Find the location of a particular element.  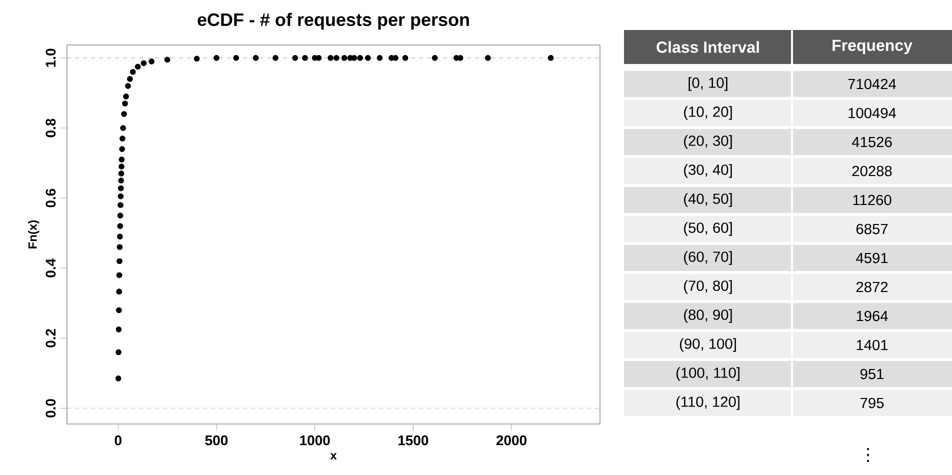

category-label: (20, 30] is located at coordinates (708, 142).